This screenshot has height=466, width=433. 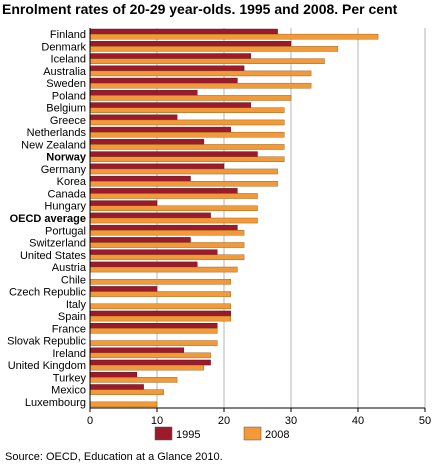 What do you see at coordinates (126, 392) in the screenshot?
I see `bar-2008-mexico` at bounding box center [126, 392].